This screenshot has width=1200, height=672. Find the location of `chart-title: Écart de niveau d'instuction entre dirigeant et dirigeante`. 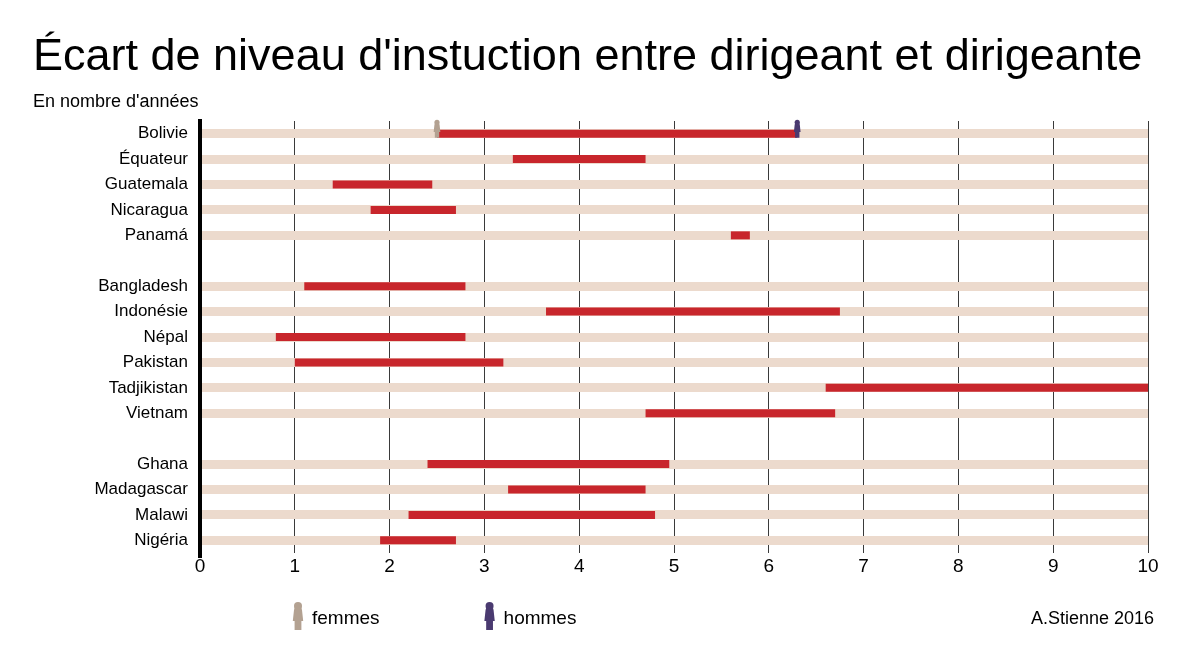

chart-title: Écart de niveau d'instuction entre dirigeant et dirigeante is located at coordinates (588, 54).